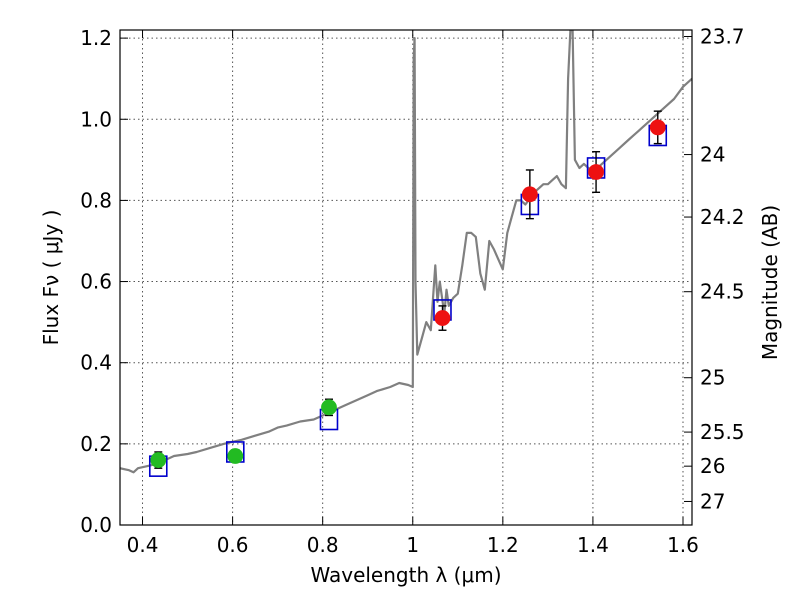 This screenshot has height=600, width=800. What do you see at coordinates (96, 38) in the screenshot?
I see `y-tick-label: 1.2` at bounding box center [96, 38].